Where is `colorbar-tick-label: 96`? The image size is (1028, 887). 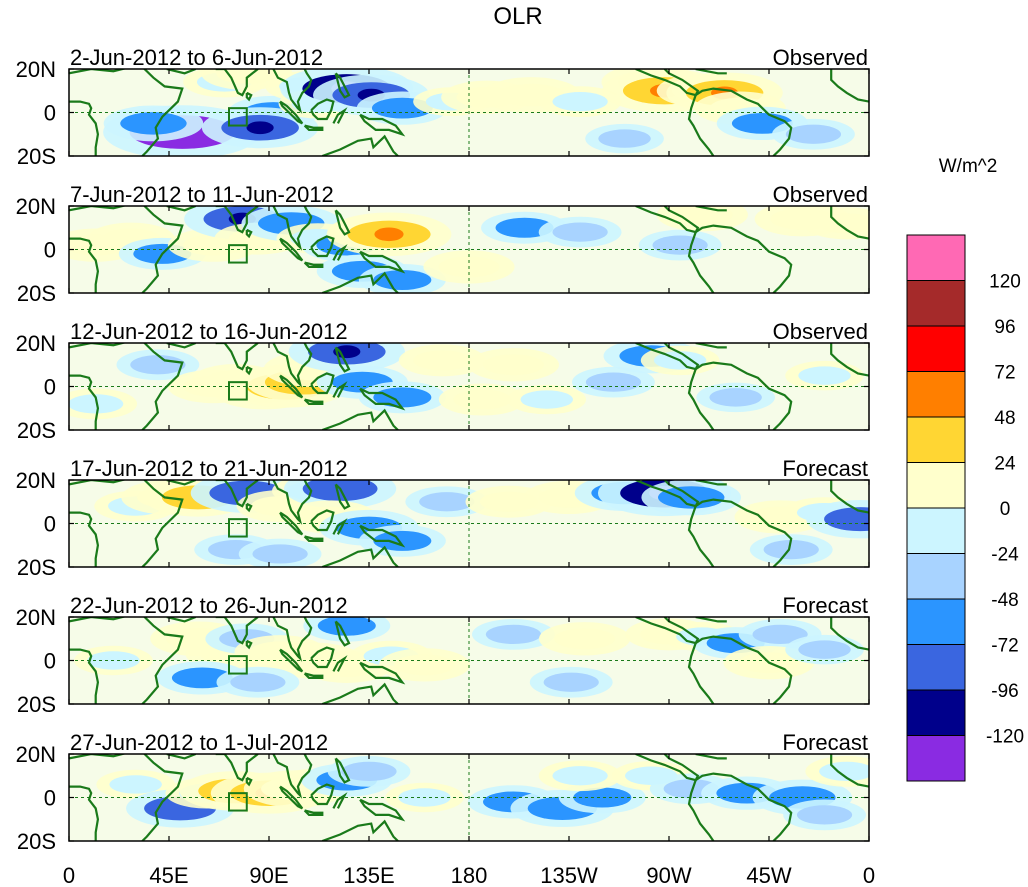
colorbar-tick-label: 96 is located at coordinates (1004, 327).